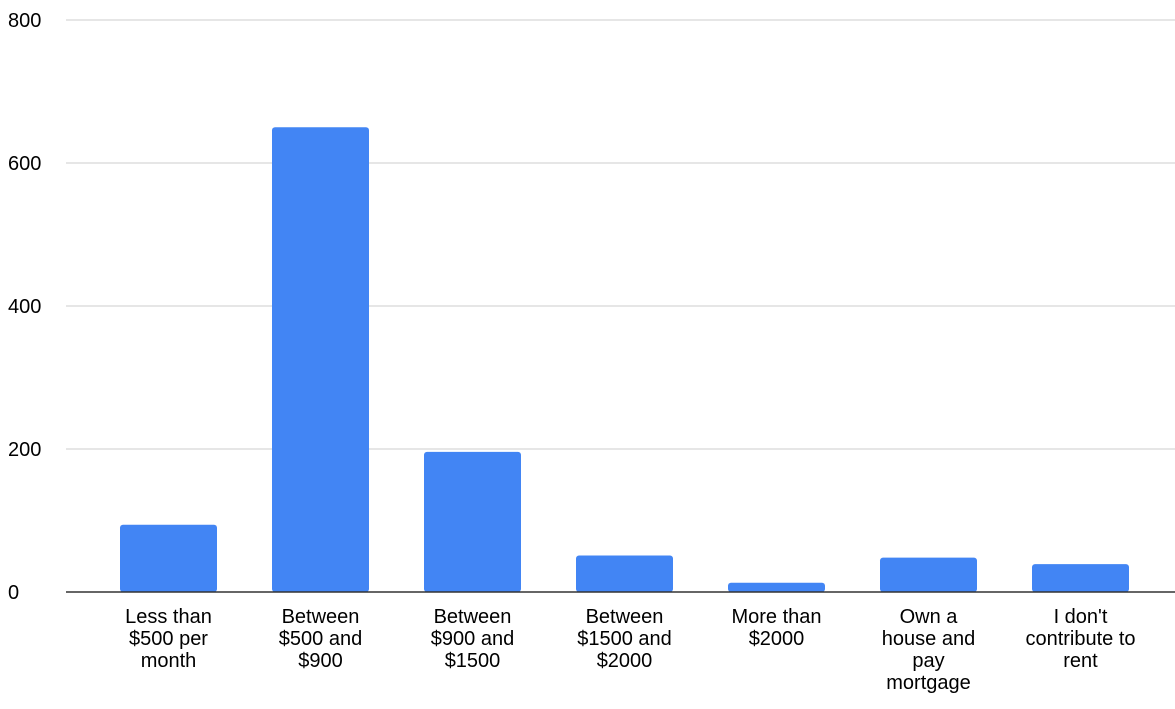  I want to click on y-tick-label: 400, so click(24, 307).